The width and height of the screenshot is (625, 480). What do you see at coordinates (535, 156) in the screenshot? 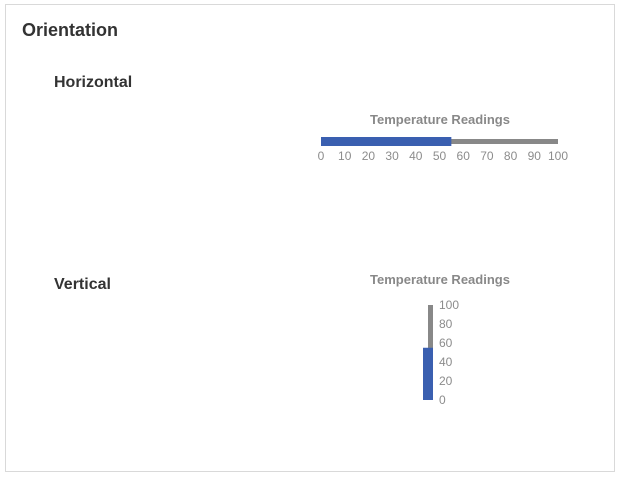
I see `tick-label: 90` at bounding box center [535, 156].